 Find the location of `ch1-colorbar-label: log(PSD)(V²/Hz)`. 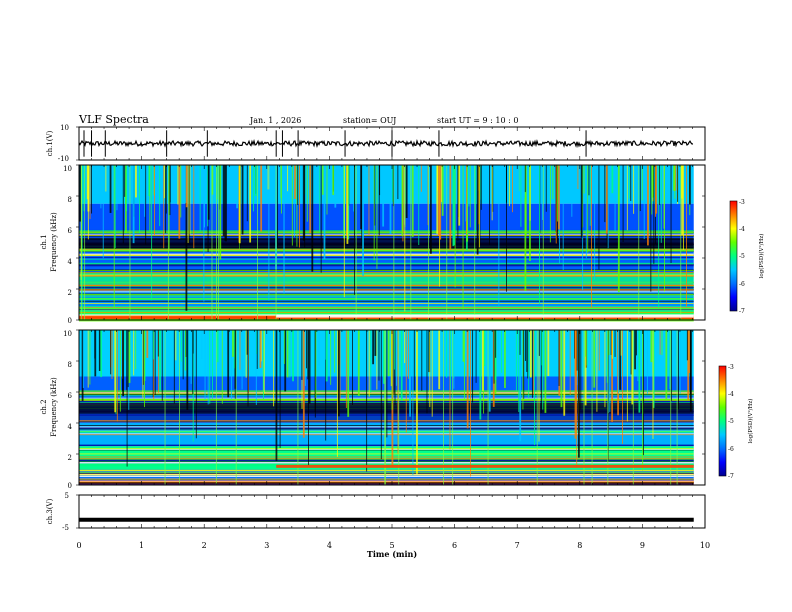

ch1-colorbar-label: log(PSD)(V²/Hz) is located at coordinates (761, 256).